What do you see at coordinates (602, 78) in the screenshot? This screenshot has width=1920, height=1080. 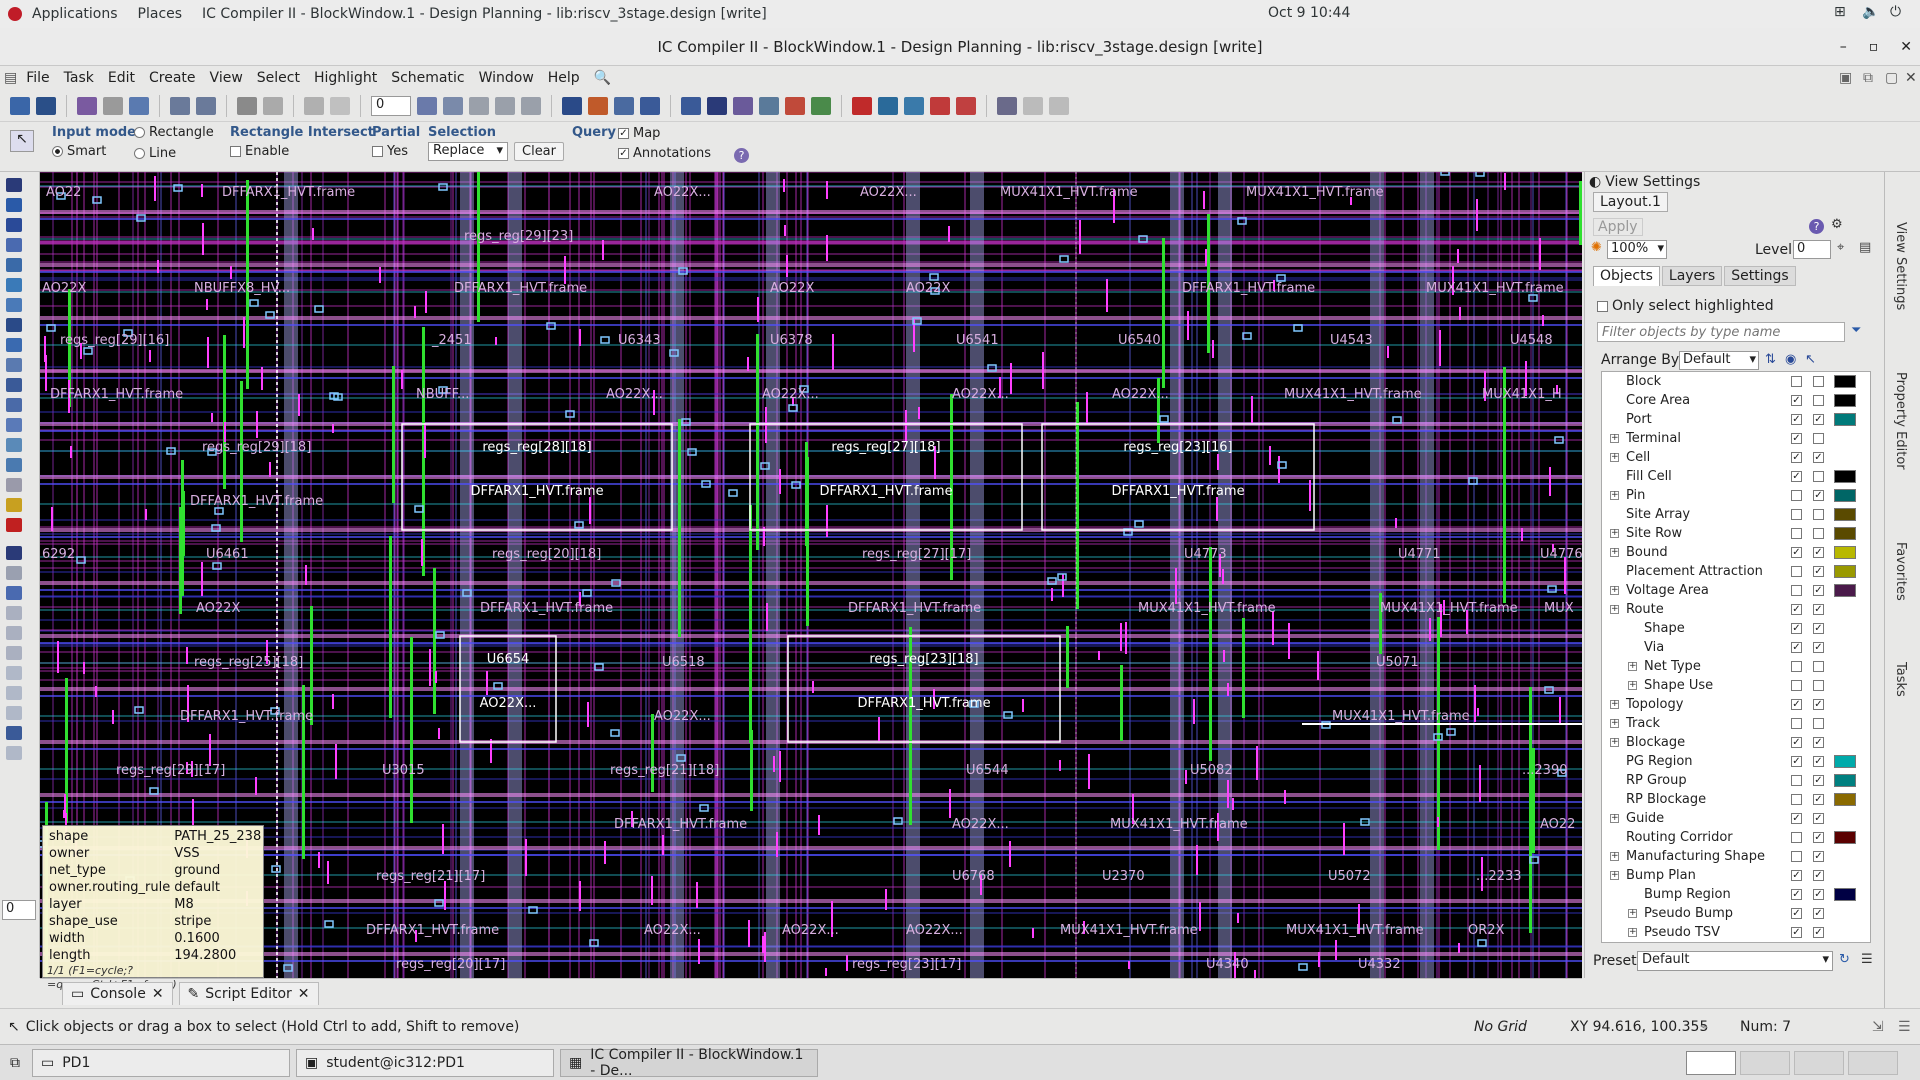 I see `search-icon: 🔍` at bounding box center [602, 78].